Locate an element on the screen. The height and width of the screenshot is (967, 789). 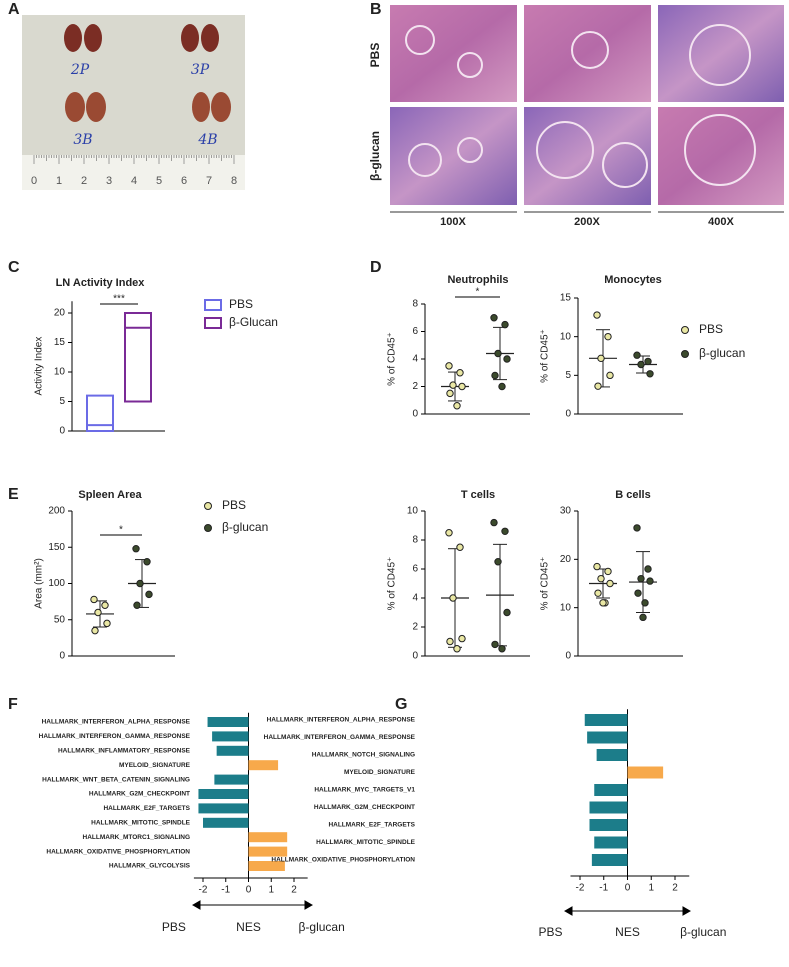
sample-label: 2P is located at coordinates (80, 70).